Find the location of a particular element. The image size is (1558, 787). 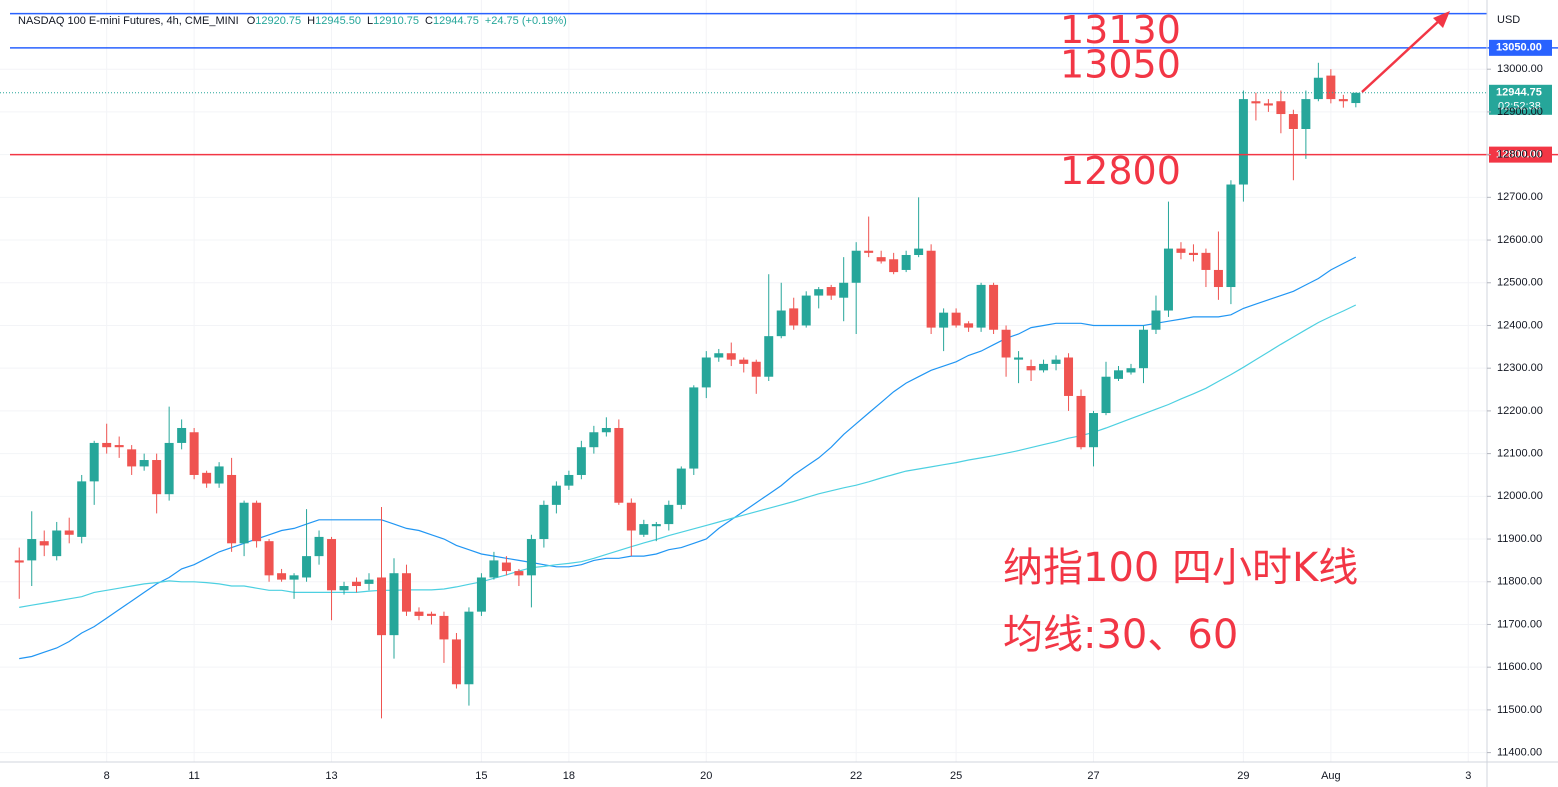

level-box is located at coordinates (1520, 154).